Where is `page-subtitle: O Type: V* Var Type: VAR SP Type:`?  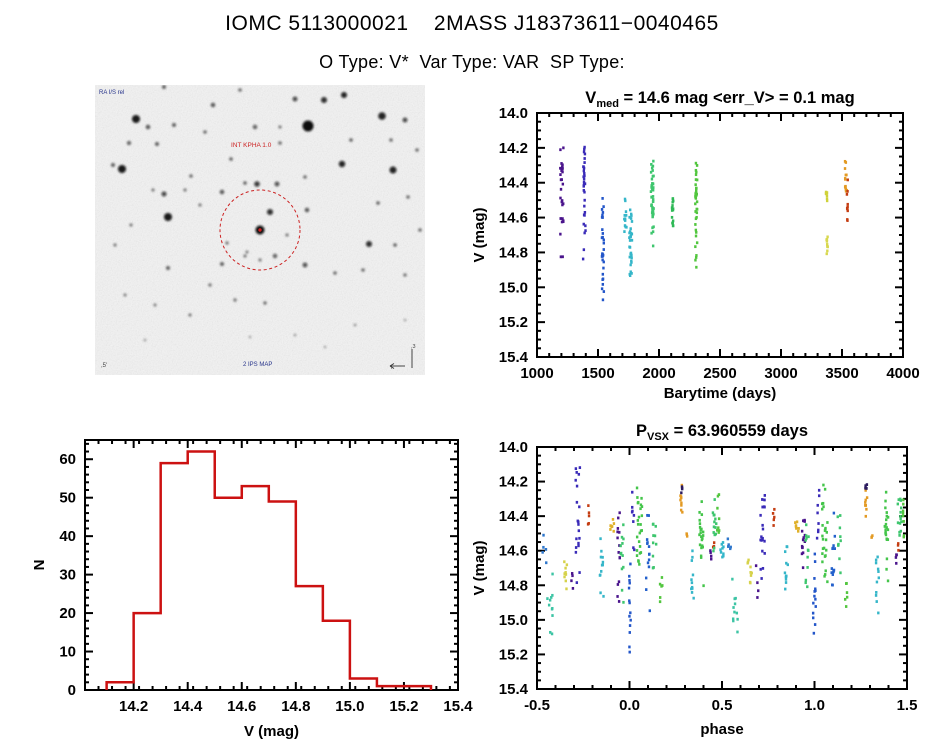
page-subtitle: O Type: V* Var Type: VAR SP Type: is located at coordinates (472, 62).